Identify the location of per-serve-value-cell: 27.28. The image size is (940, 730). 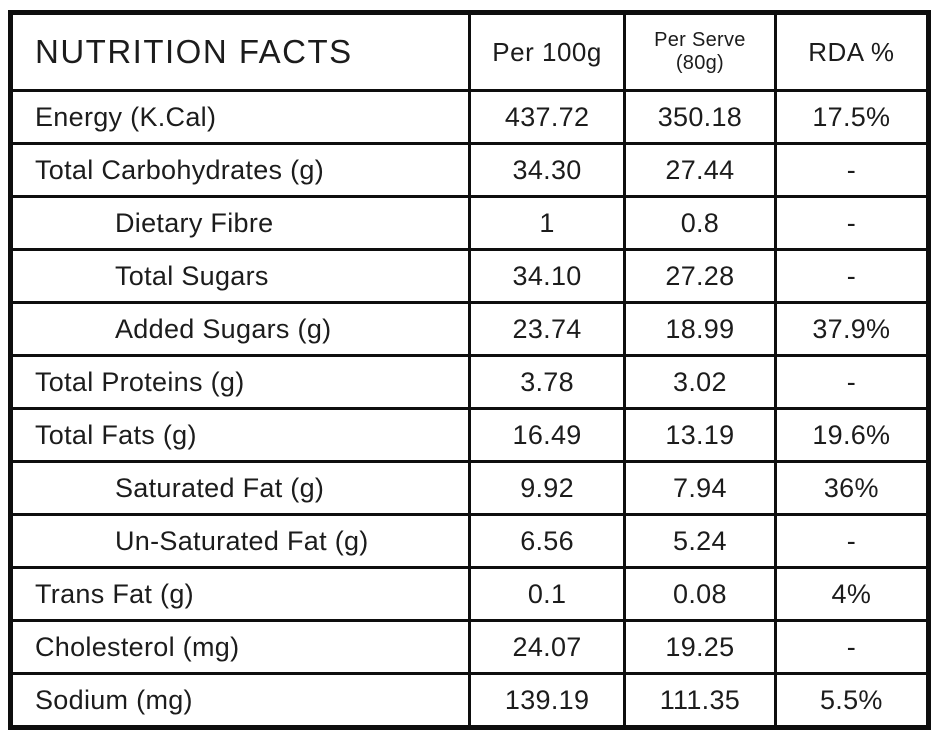
(700, 276).